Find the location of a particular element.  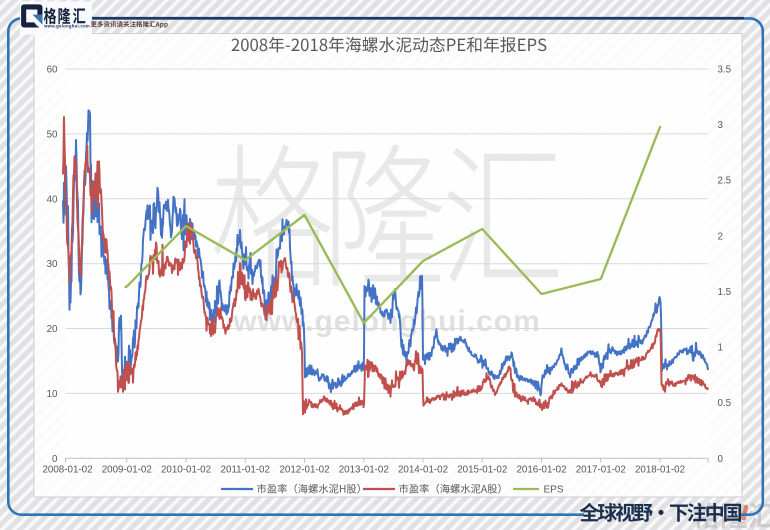

svg-text: 2012-01-02 is located at coordinates (304, 470).